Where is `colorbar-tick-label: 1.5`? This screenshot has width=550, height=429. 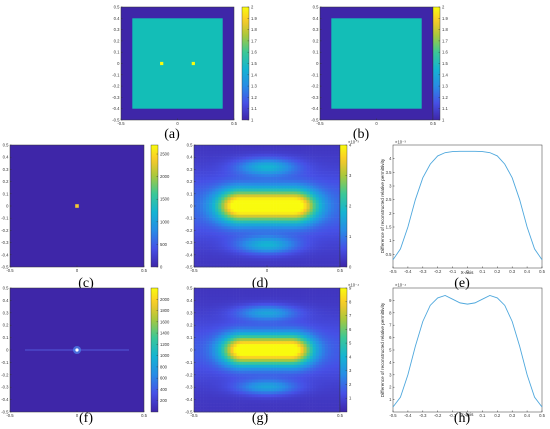 colorbar-tick-label: 1.5 is located at coordinates (254, 63).